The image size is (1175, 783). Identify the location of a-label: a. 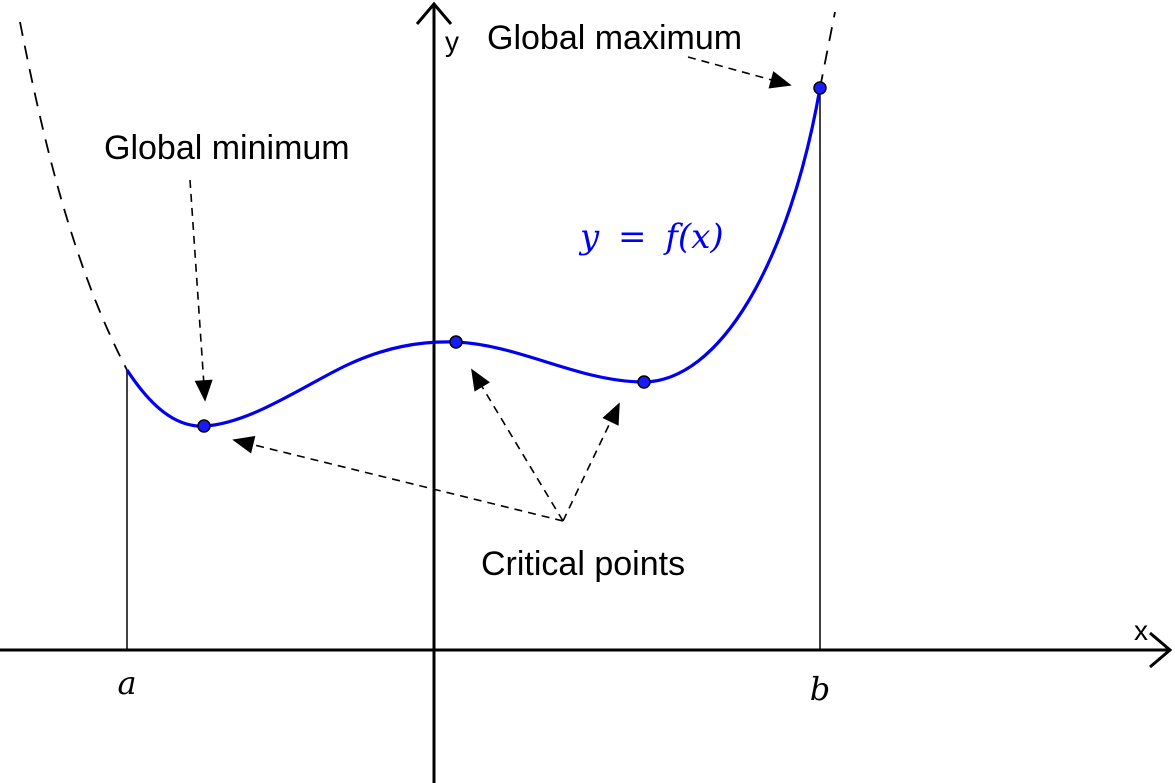
(126, 683).